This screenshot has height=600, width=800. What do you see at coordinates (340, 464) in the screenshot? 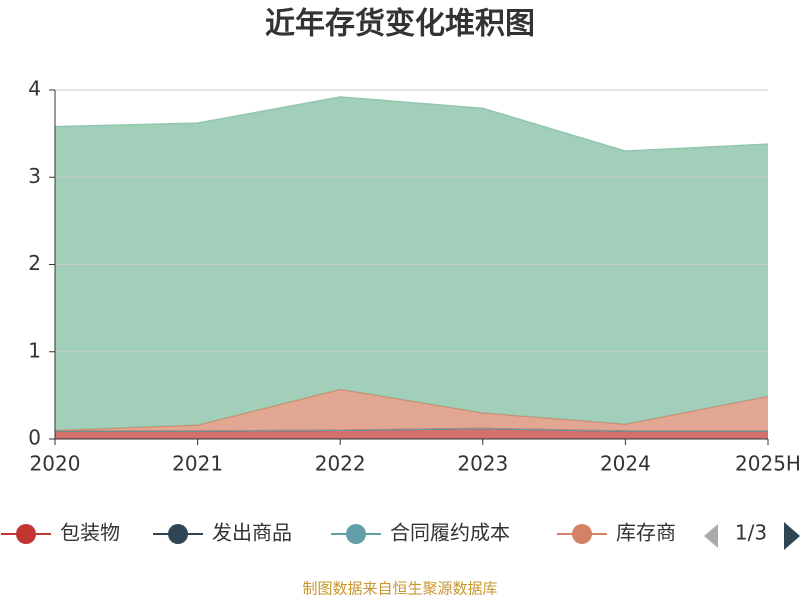
I see `x-tick-label: 2022` at bounding box center [340, 464].